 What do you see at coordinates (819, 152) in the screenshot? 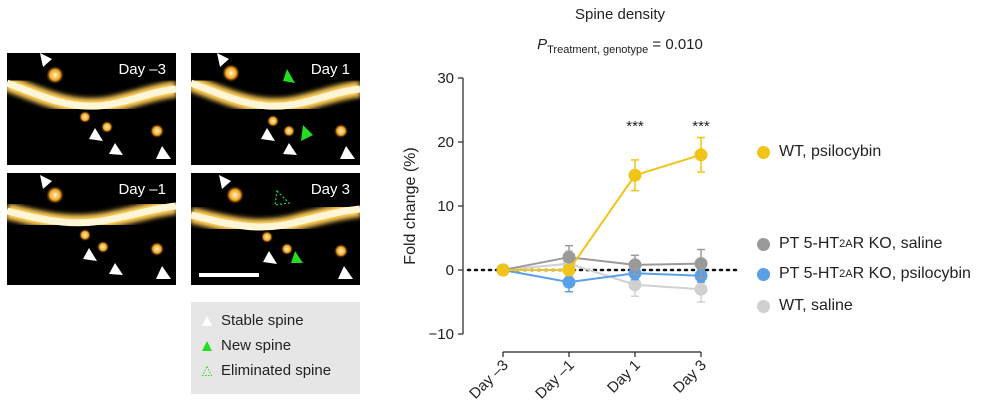
I see `legend-wt-psilocybin: WT, psilocybin` at bounding box center [819, 152].